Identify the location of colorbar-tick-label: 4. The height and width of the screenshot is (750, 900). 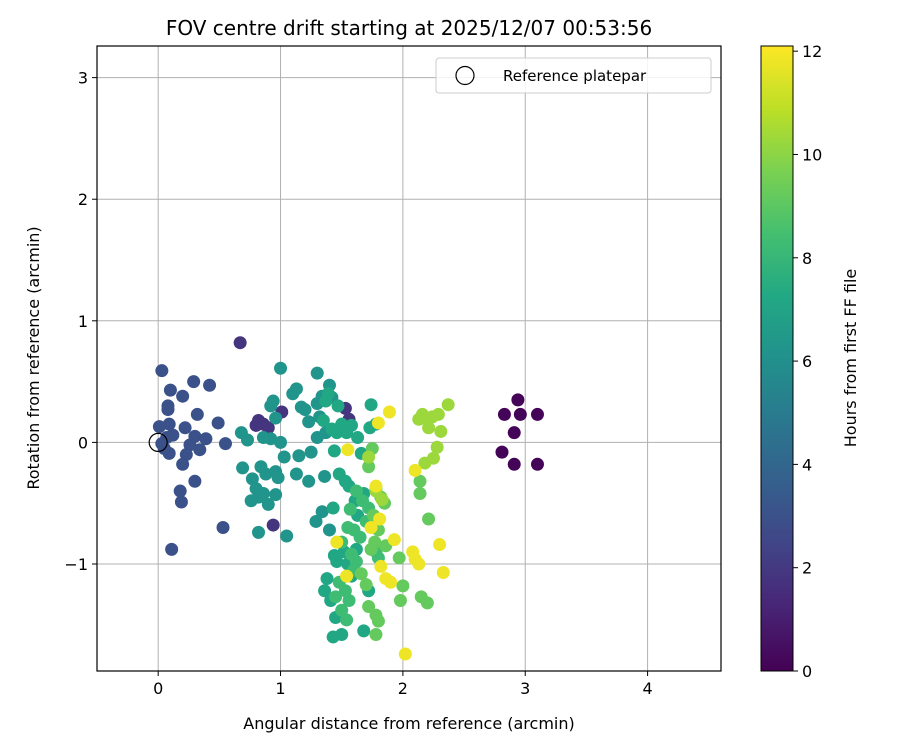
(807, 464).